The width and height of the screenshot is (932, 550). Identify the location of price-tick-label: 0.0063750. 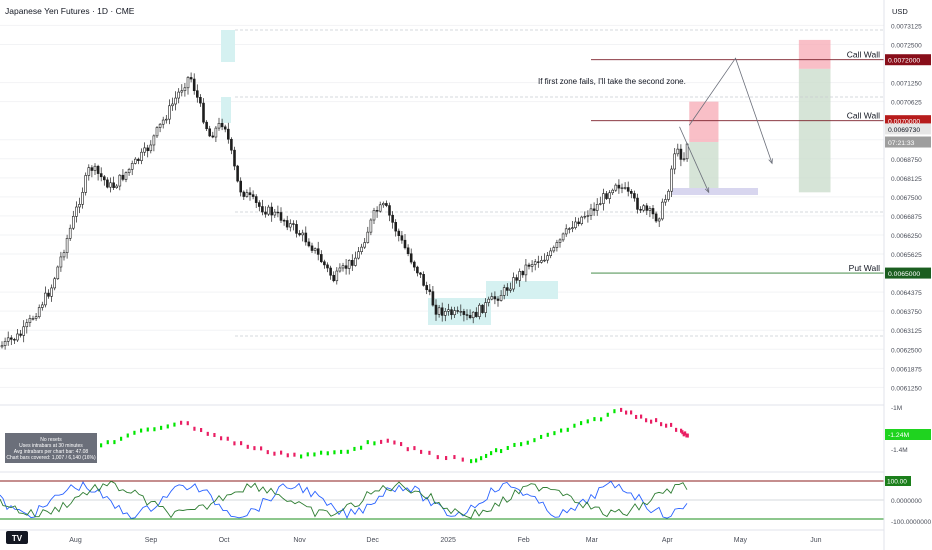
(906, 312).